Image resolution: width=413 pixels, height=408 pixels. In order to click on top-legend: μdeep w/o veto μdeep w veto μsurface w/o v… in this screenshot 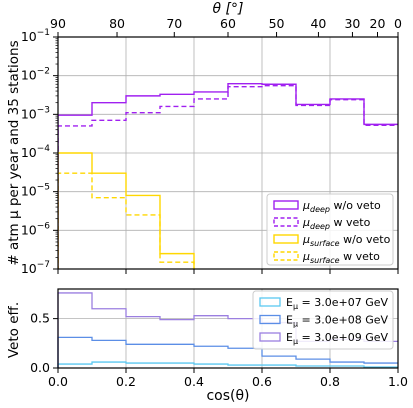, I will do `click(330, 229)`.